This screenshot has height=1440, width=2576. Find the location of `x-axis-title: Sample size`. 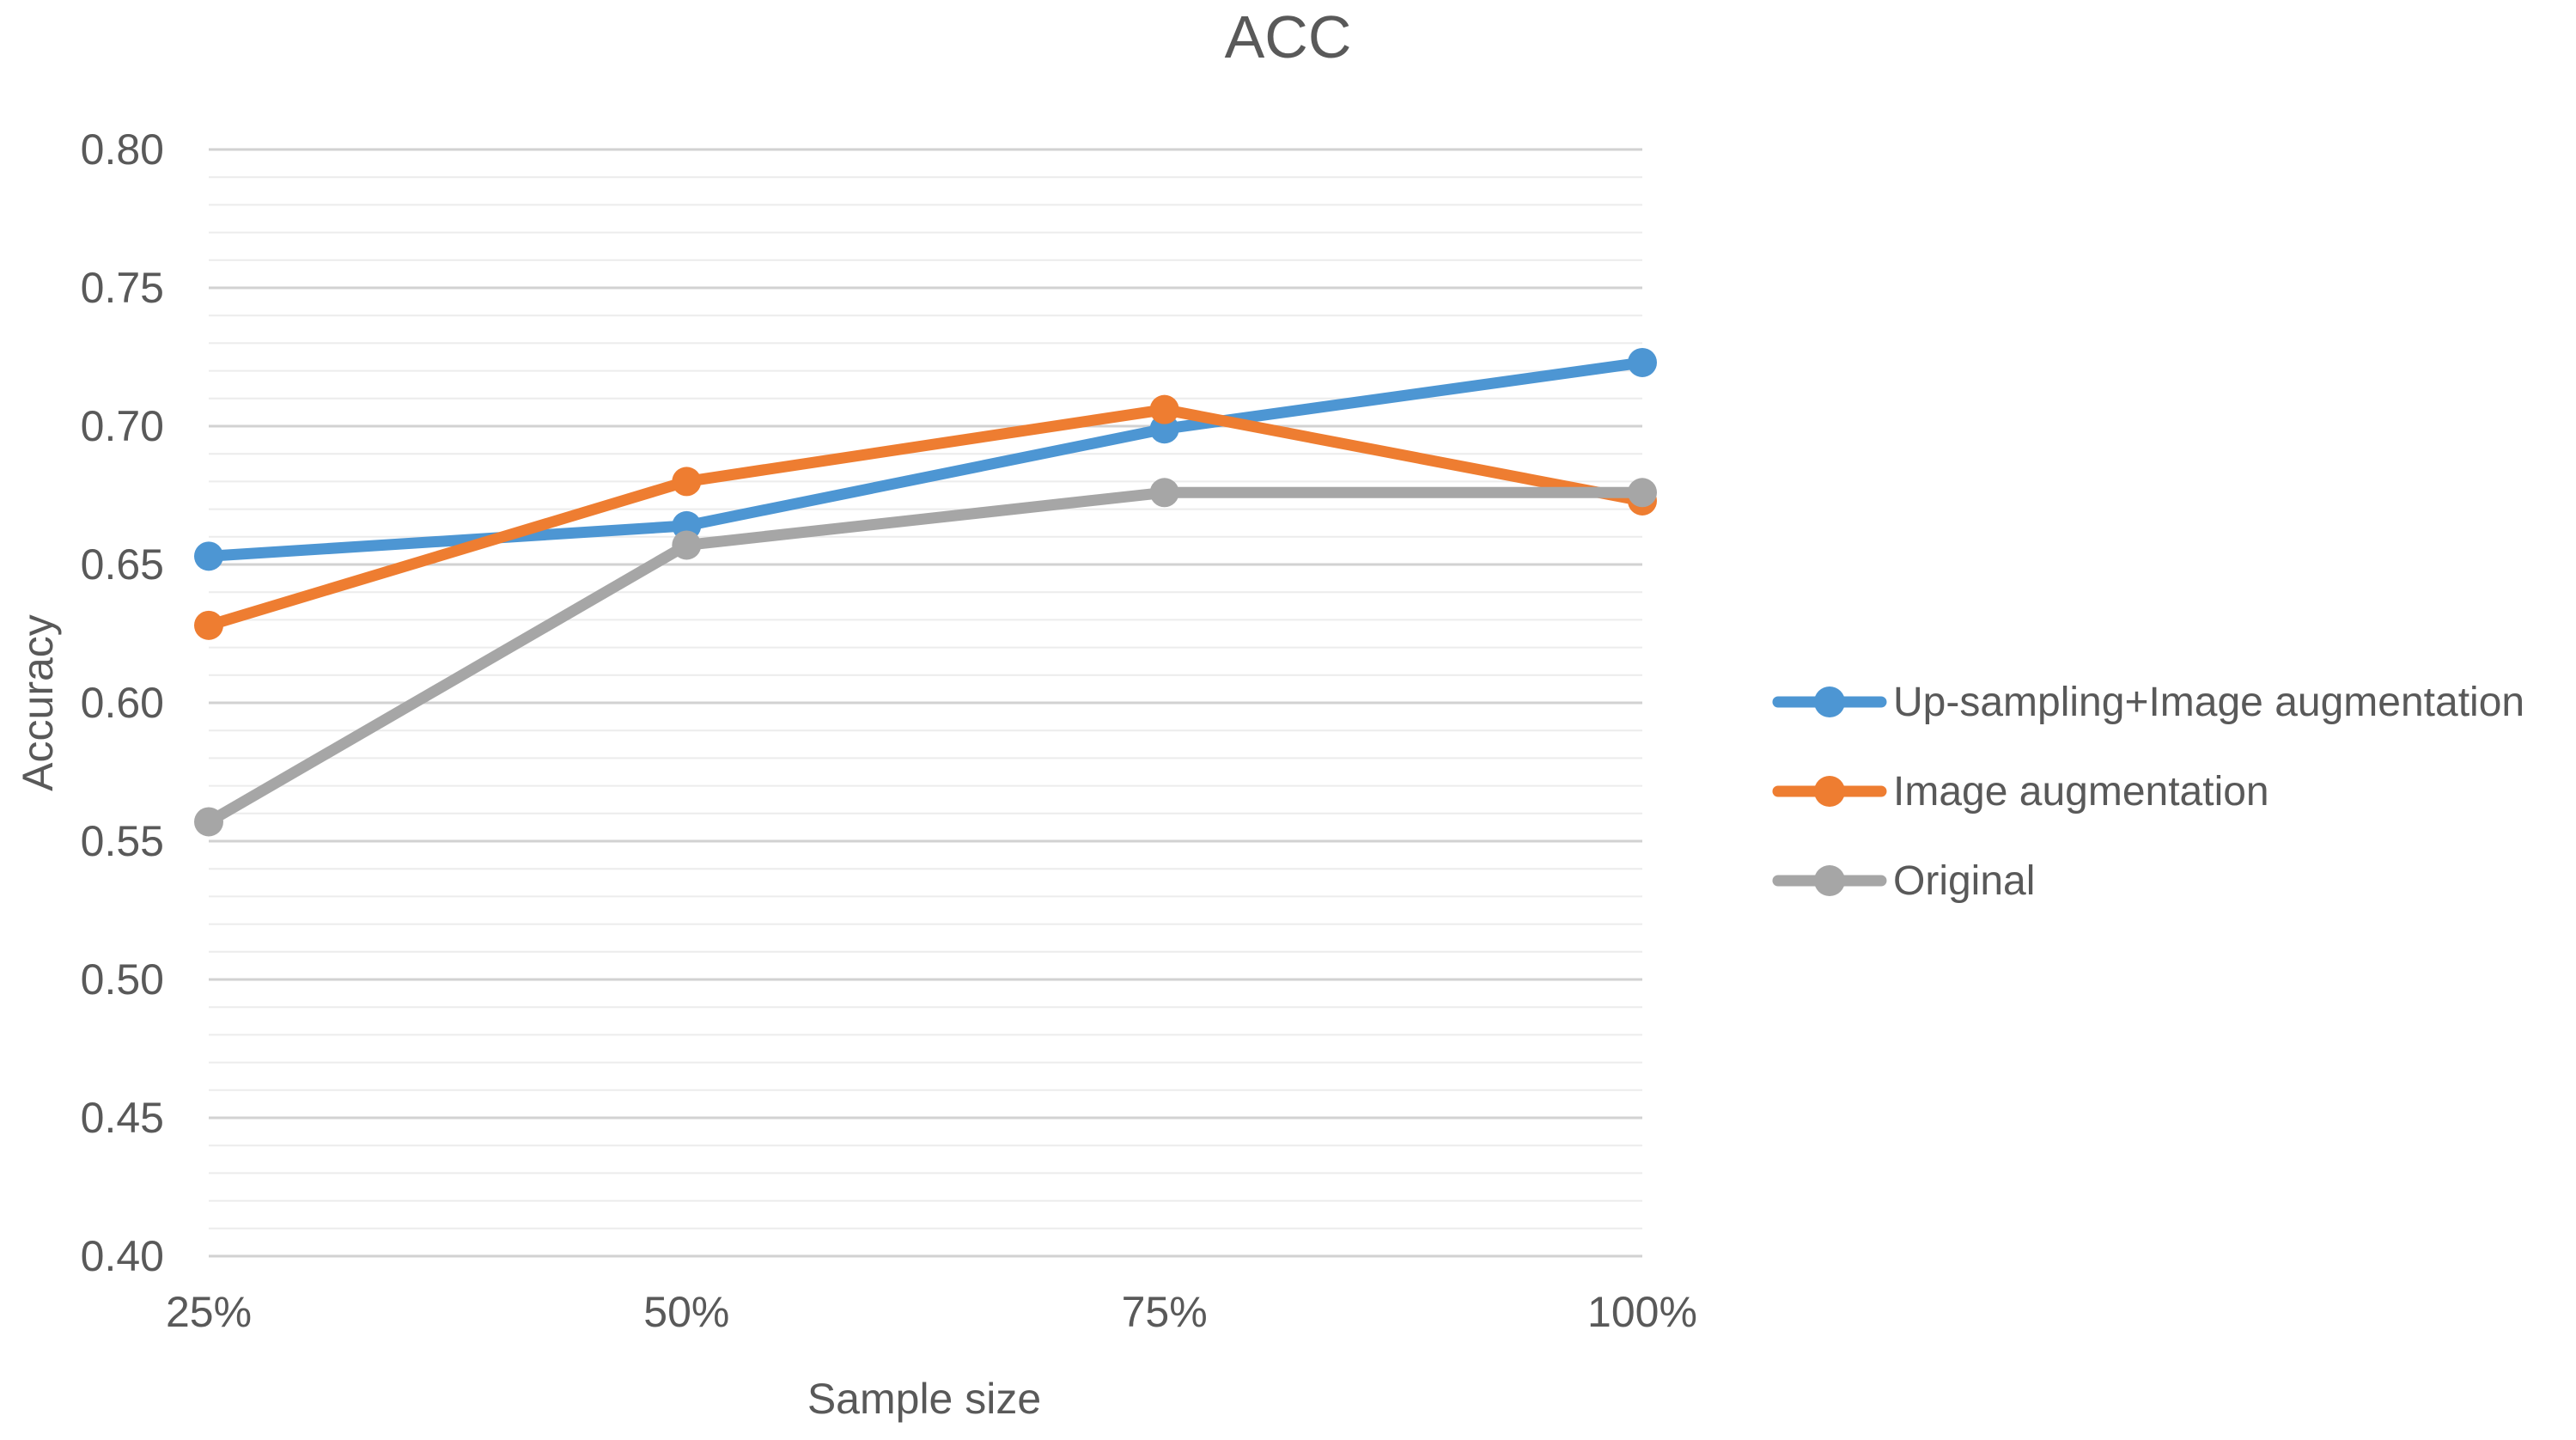

x-axis-title: Sample size is located at coordinates (924, 1399).